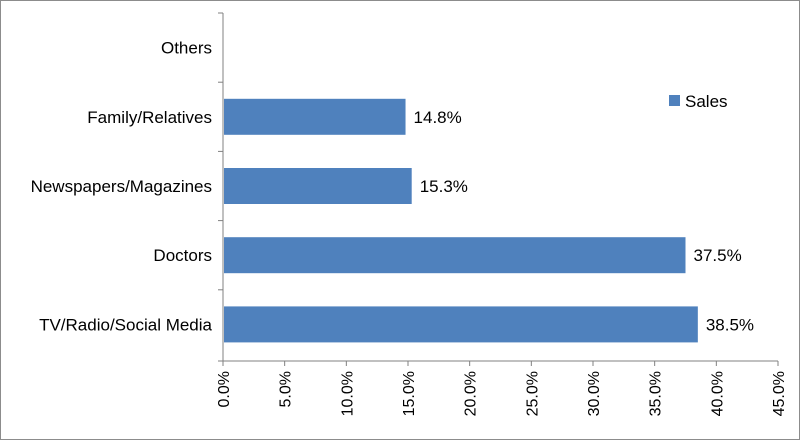  What do you see at coordinates (656, 393) in the screenshot?
I see `x-tick-label: 35.0%` at bounding box center [656, 393].